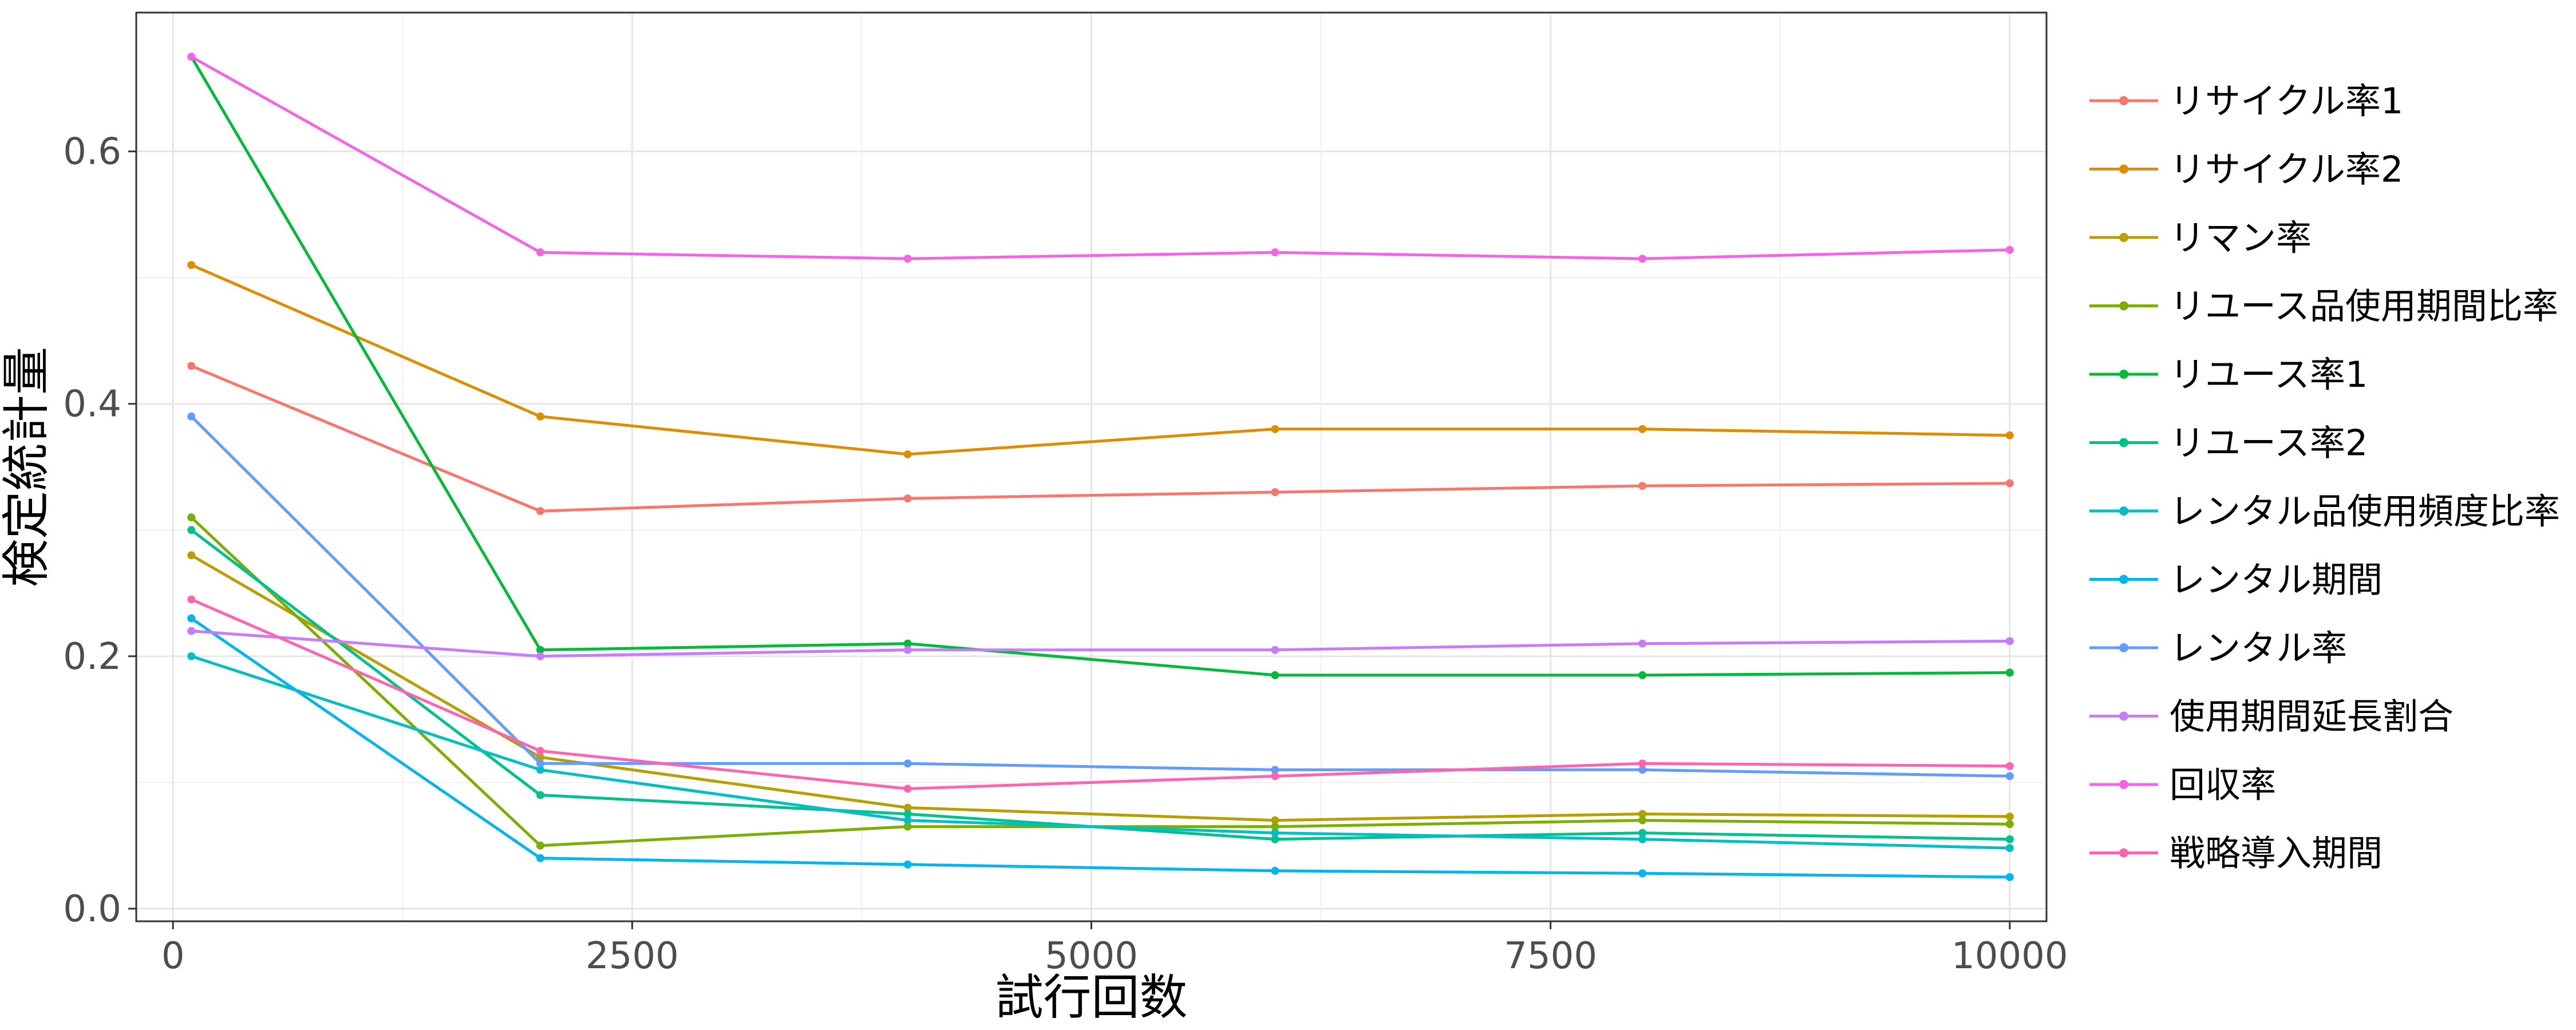 The width and height of the screenshot is (2576, 1030). Describe the element at coordinates (2311, 717) in the screenshot. I see `legend-label: 使用期間延長割合` at that location.